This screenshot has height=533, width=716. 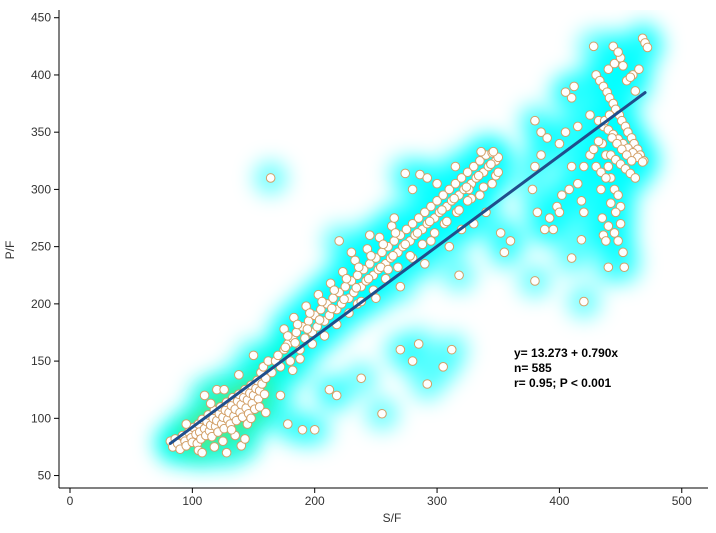 I want to click on x-tick-label: 300, so click(x=437, y=501).